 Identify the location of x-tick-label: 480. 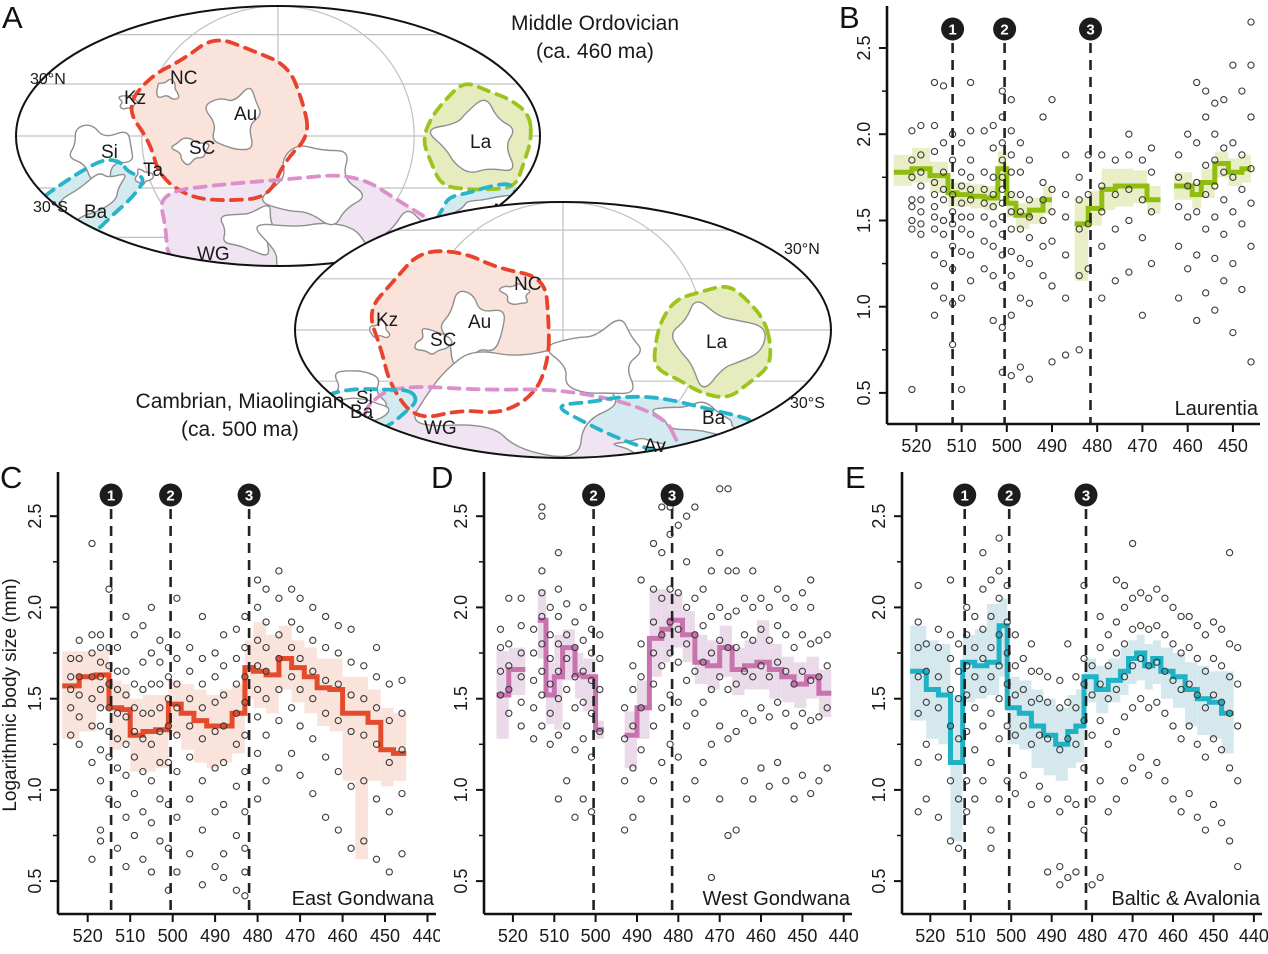
(258, 936).